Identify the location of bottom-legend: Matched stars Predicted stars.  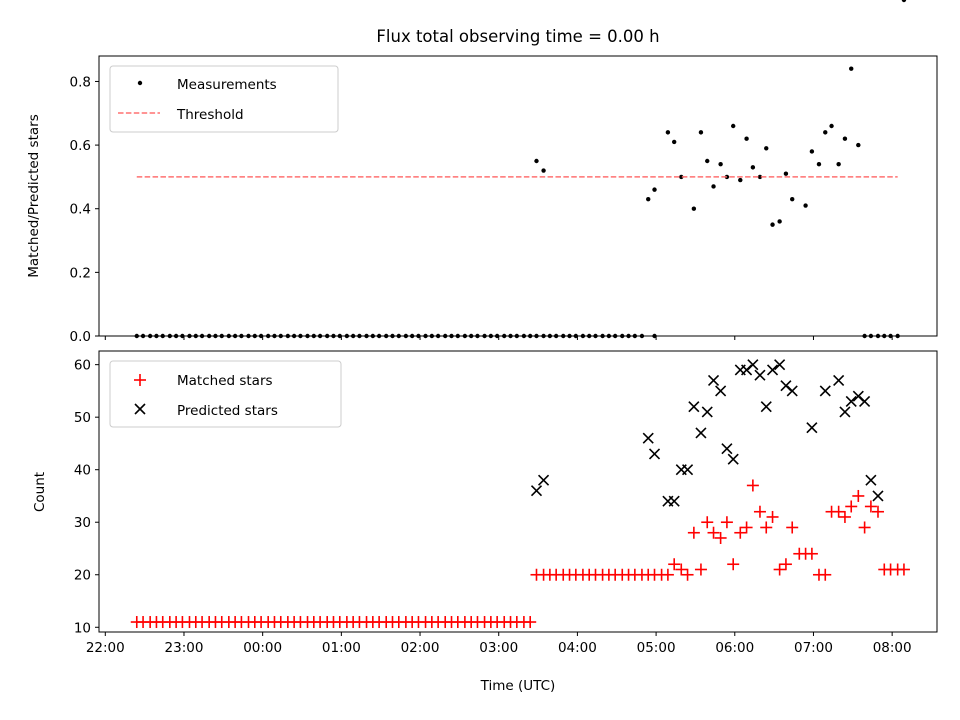
(225, 394).